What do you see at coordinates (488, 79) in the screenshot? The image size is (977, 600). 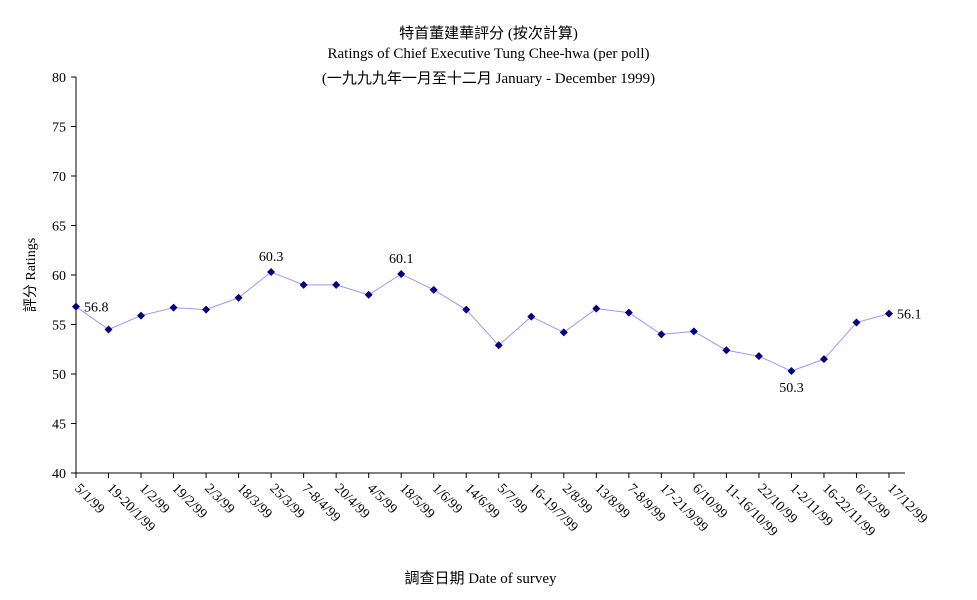 I see `chart-subtitle-2: (一九九九年一月至十二月 January - December 1999)` at bounding box center [488, 79].